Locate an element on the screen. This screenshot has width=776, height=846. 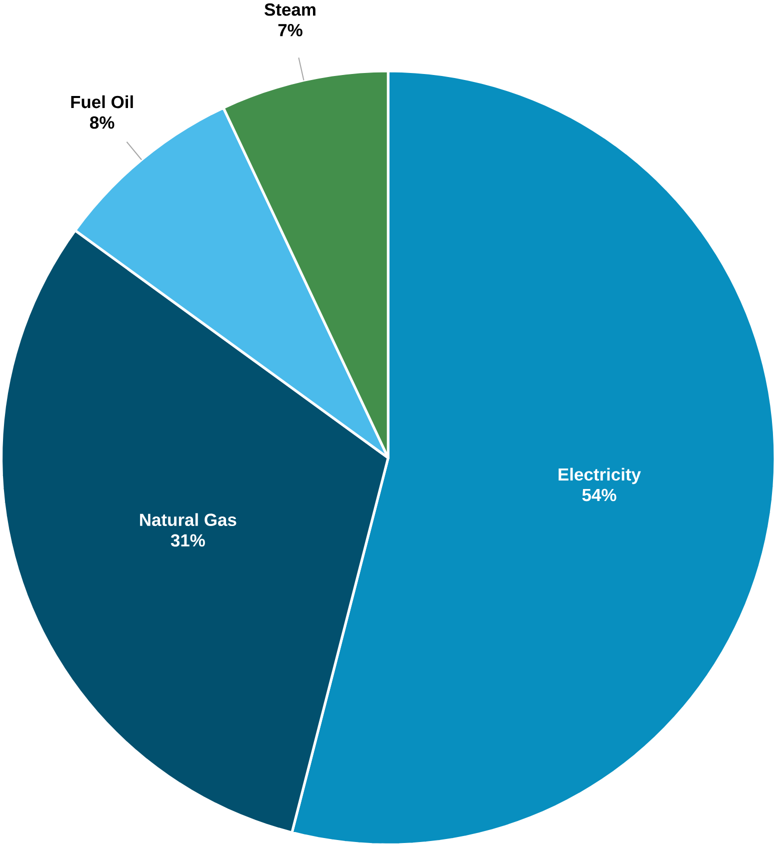
slice-label: Natural Gas is located at coordinates (188, 519).